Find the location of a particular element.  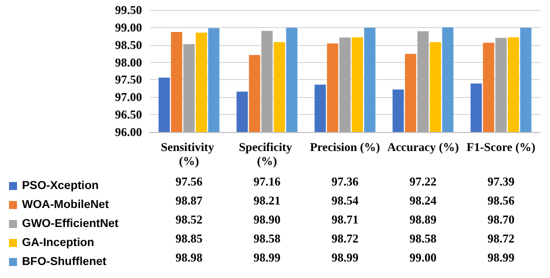

data-label: 98.85 is located at coordinates (189, 239).